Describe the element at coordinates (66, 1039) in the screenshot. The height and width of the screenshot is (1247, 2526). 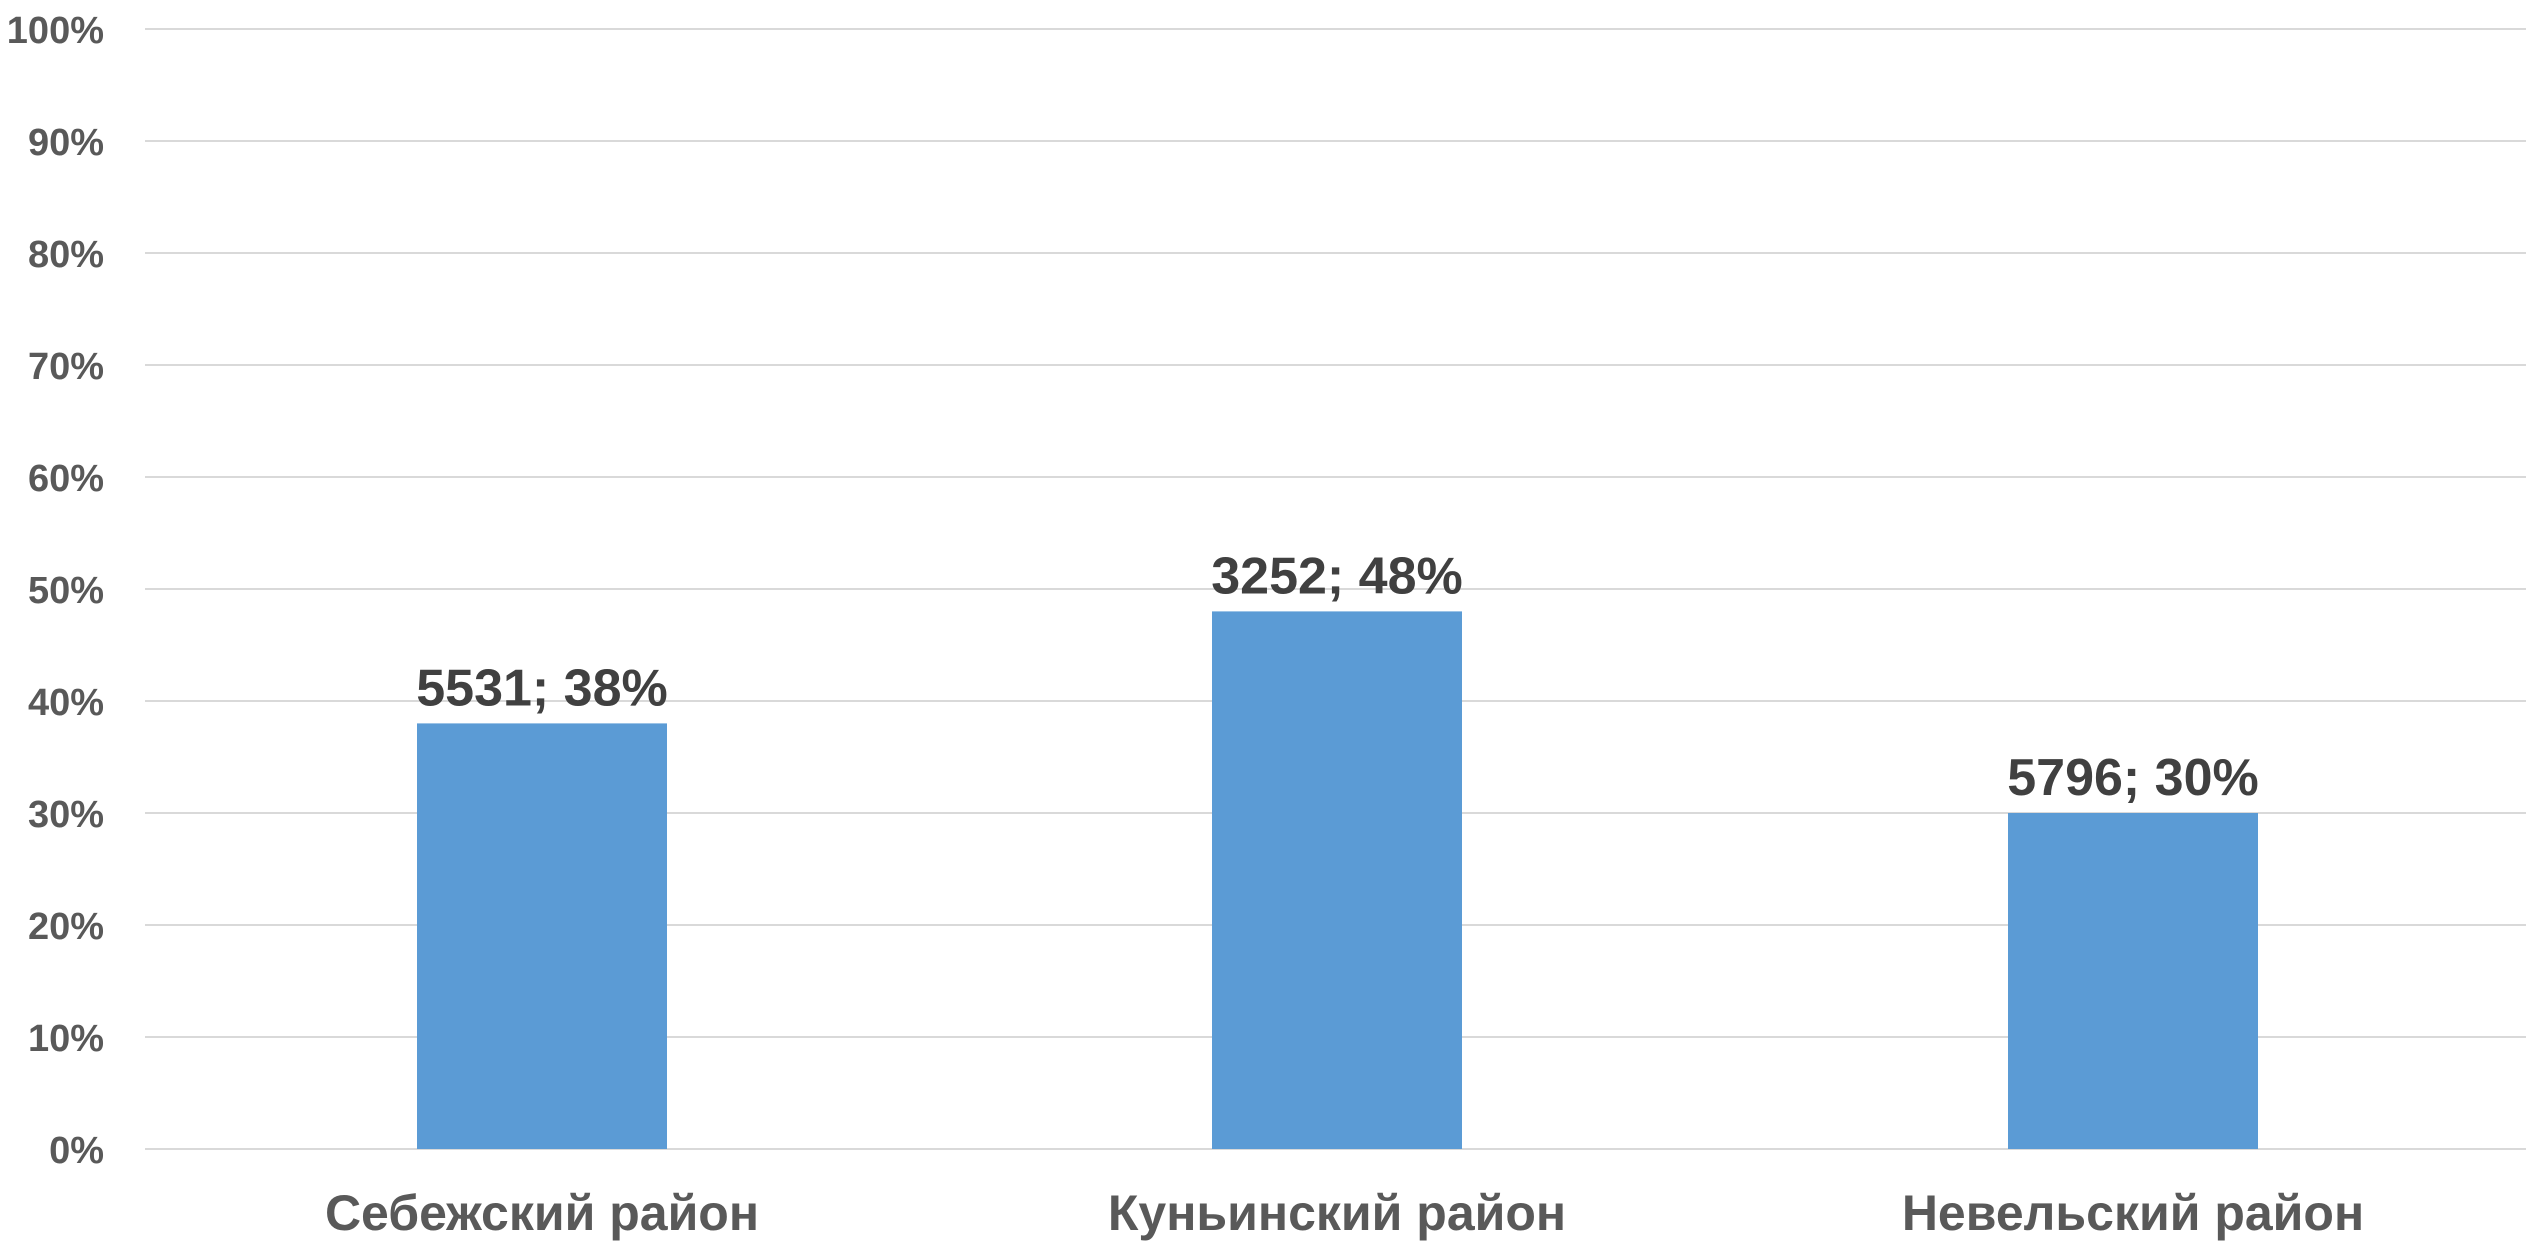
I see `y-tick-label: 10%` at that location.